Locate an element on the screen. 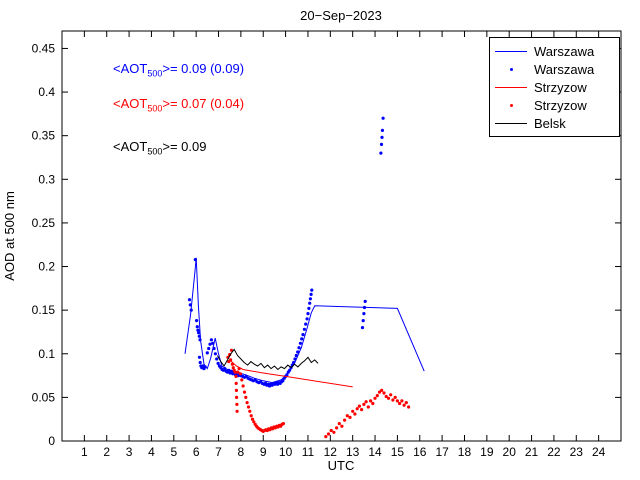  y-tick-label: 0.3 is located at coordinates (46, 179).